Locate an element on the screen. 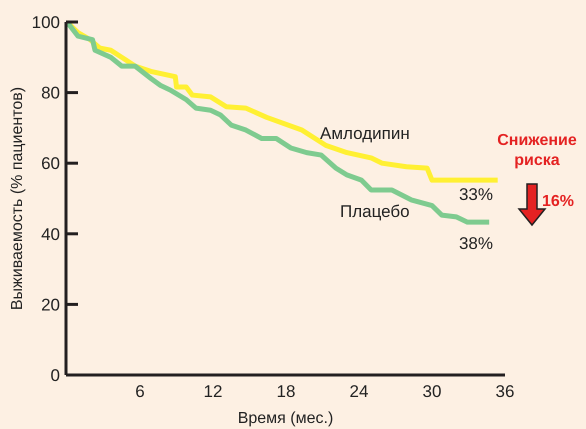  annotation: Снижение риска is located at coordinates (537, 150).